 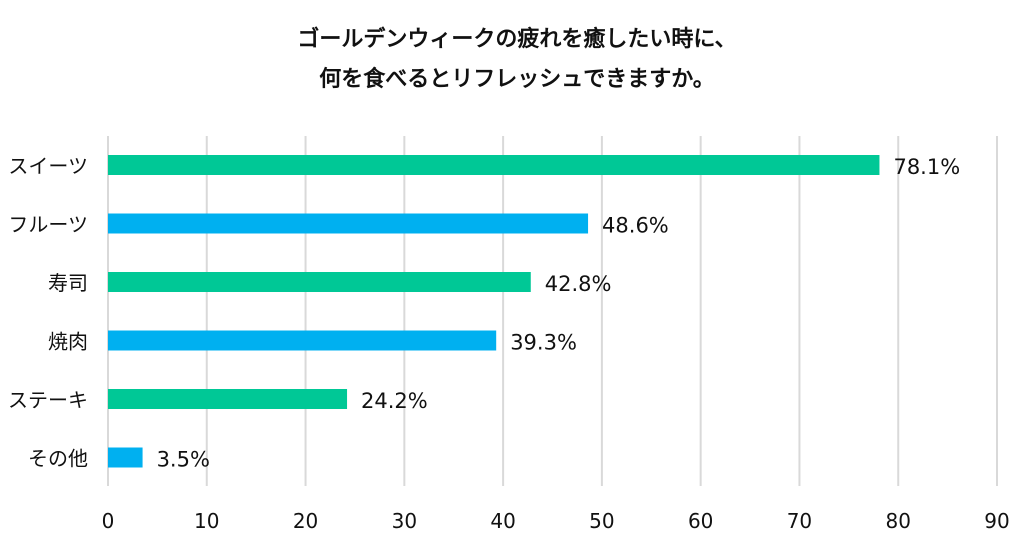 What do you see at coordinates (68, 283) in the screenshot?
I see `category-label: 寿司` at bounding box center [68, 283].